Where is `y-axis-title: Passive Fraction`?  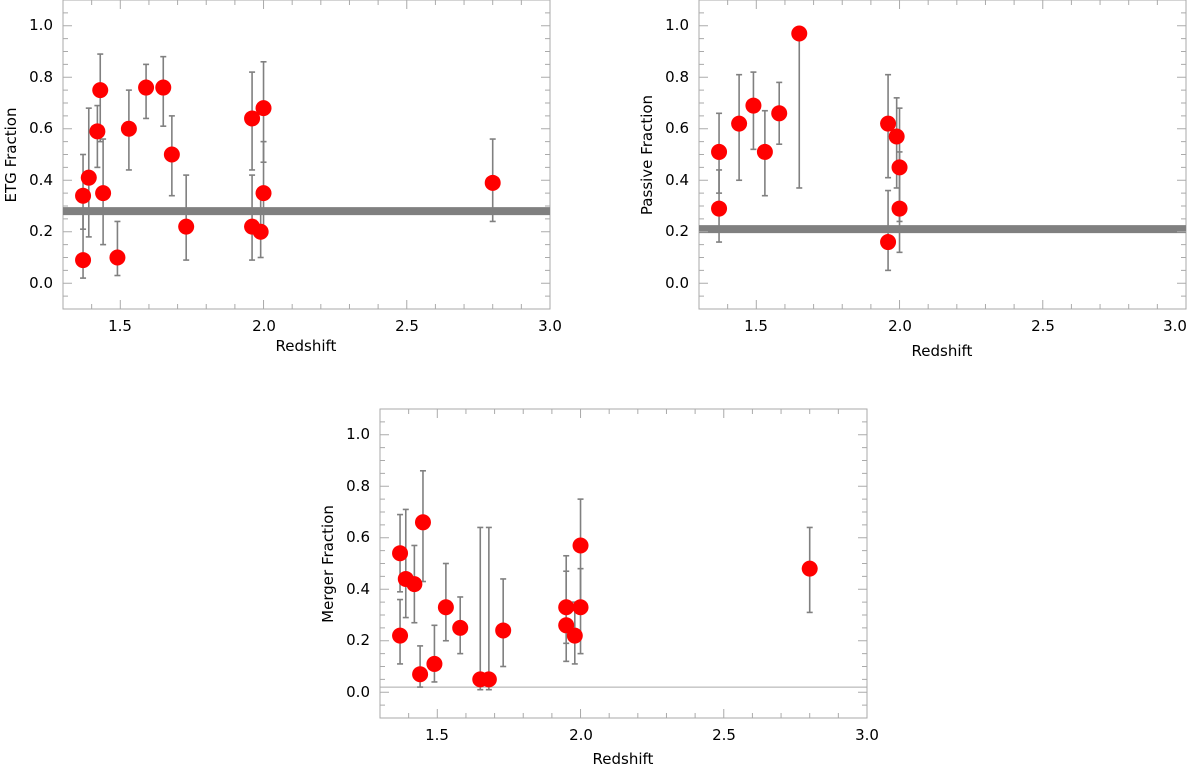
y-axis-title: Passive Fraction is located at coordinates (647, 155).